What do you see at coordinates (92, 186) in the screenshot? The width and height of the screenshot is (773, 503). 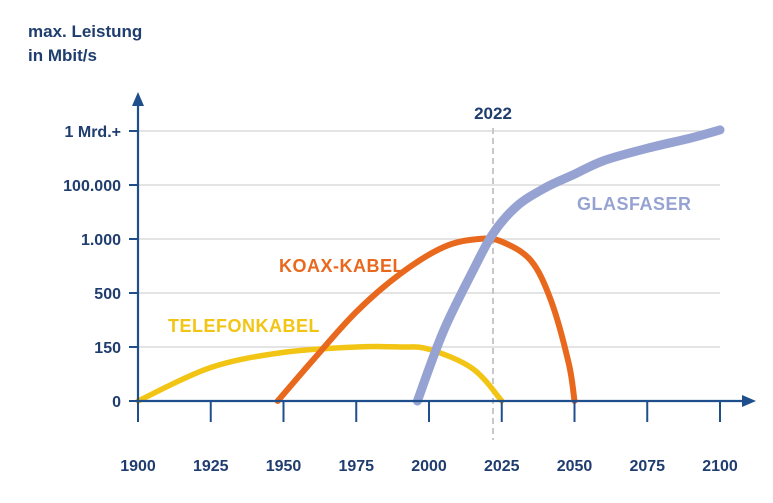 I see `y-tick-label: 100.000` at bounding box center [92, 186].